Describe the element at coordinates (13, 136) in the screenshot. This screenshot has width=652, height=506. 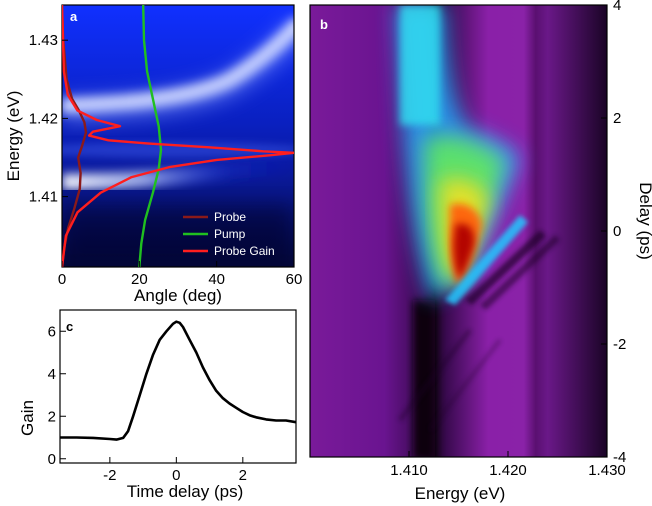
I see `panel-a-ylabel: Energy (eV)` at that location.